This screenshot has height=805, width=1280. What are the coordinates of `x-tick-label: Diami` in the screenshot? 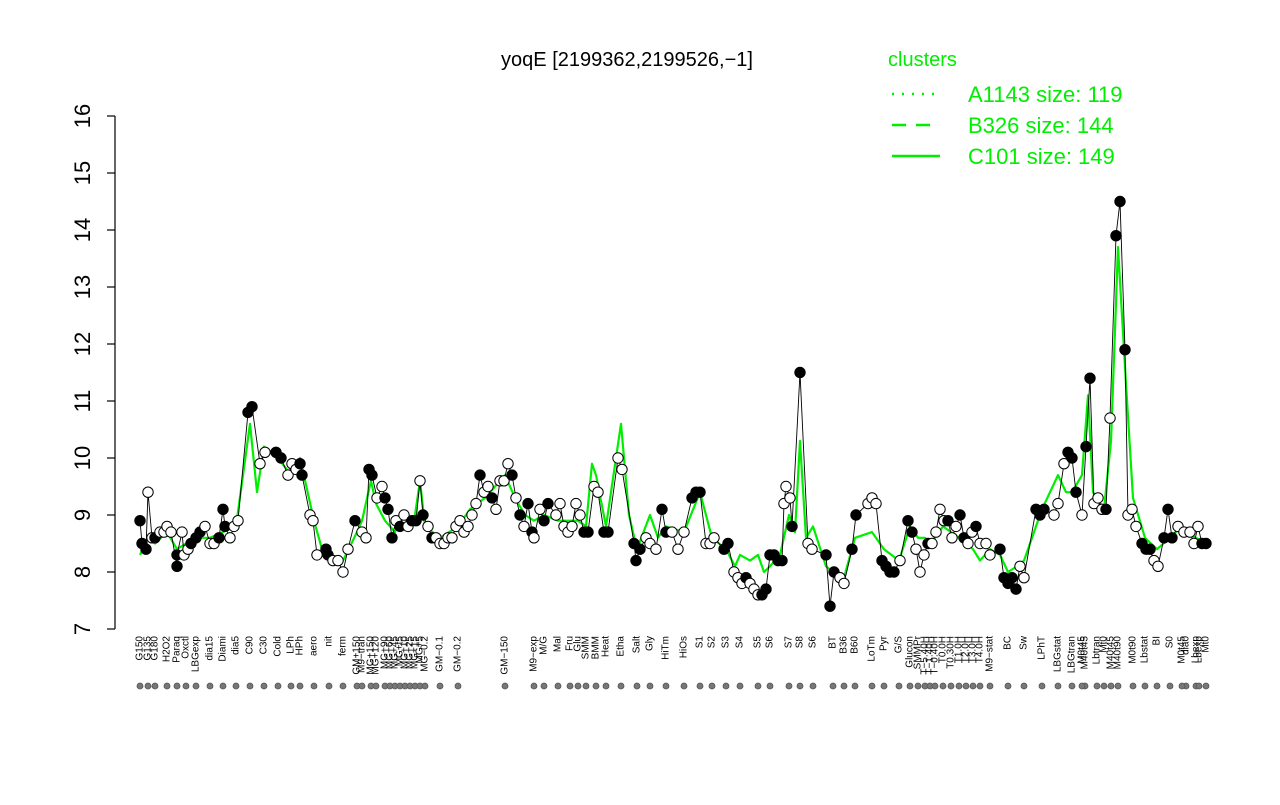 It's located at (223, 649).